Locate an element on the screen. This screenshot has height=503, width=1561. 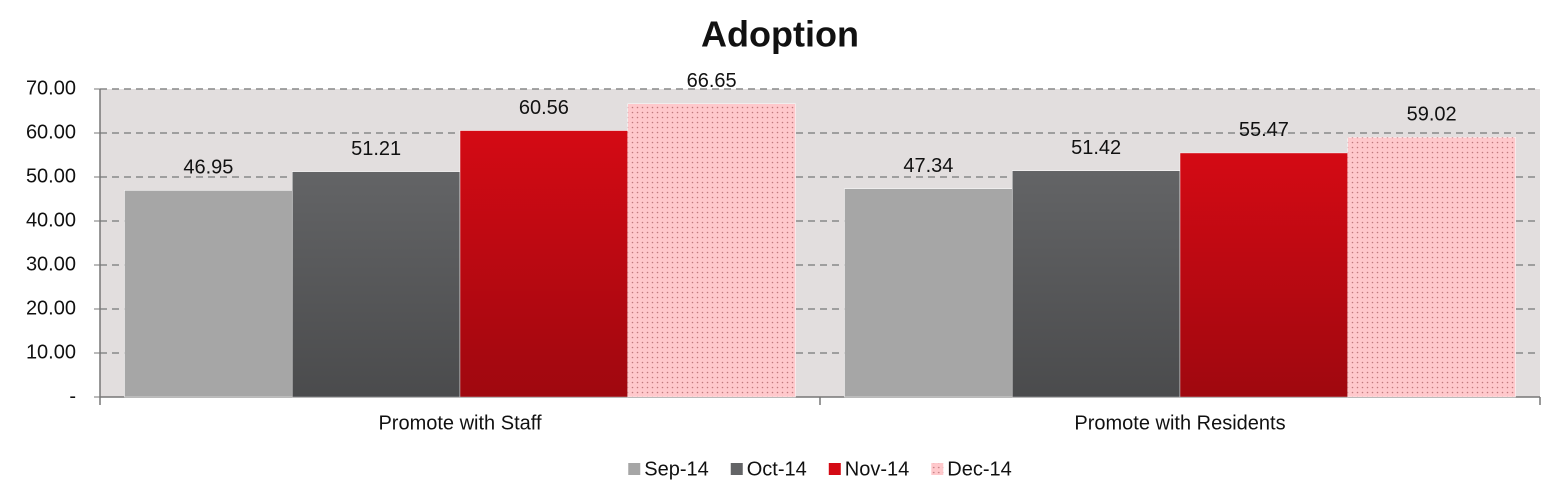
y-tick-label: 50.00 is located at coordinates (51, 176).